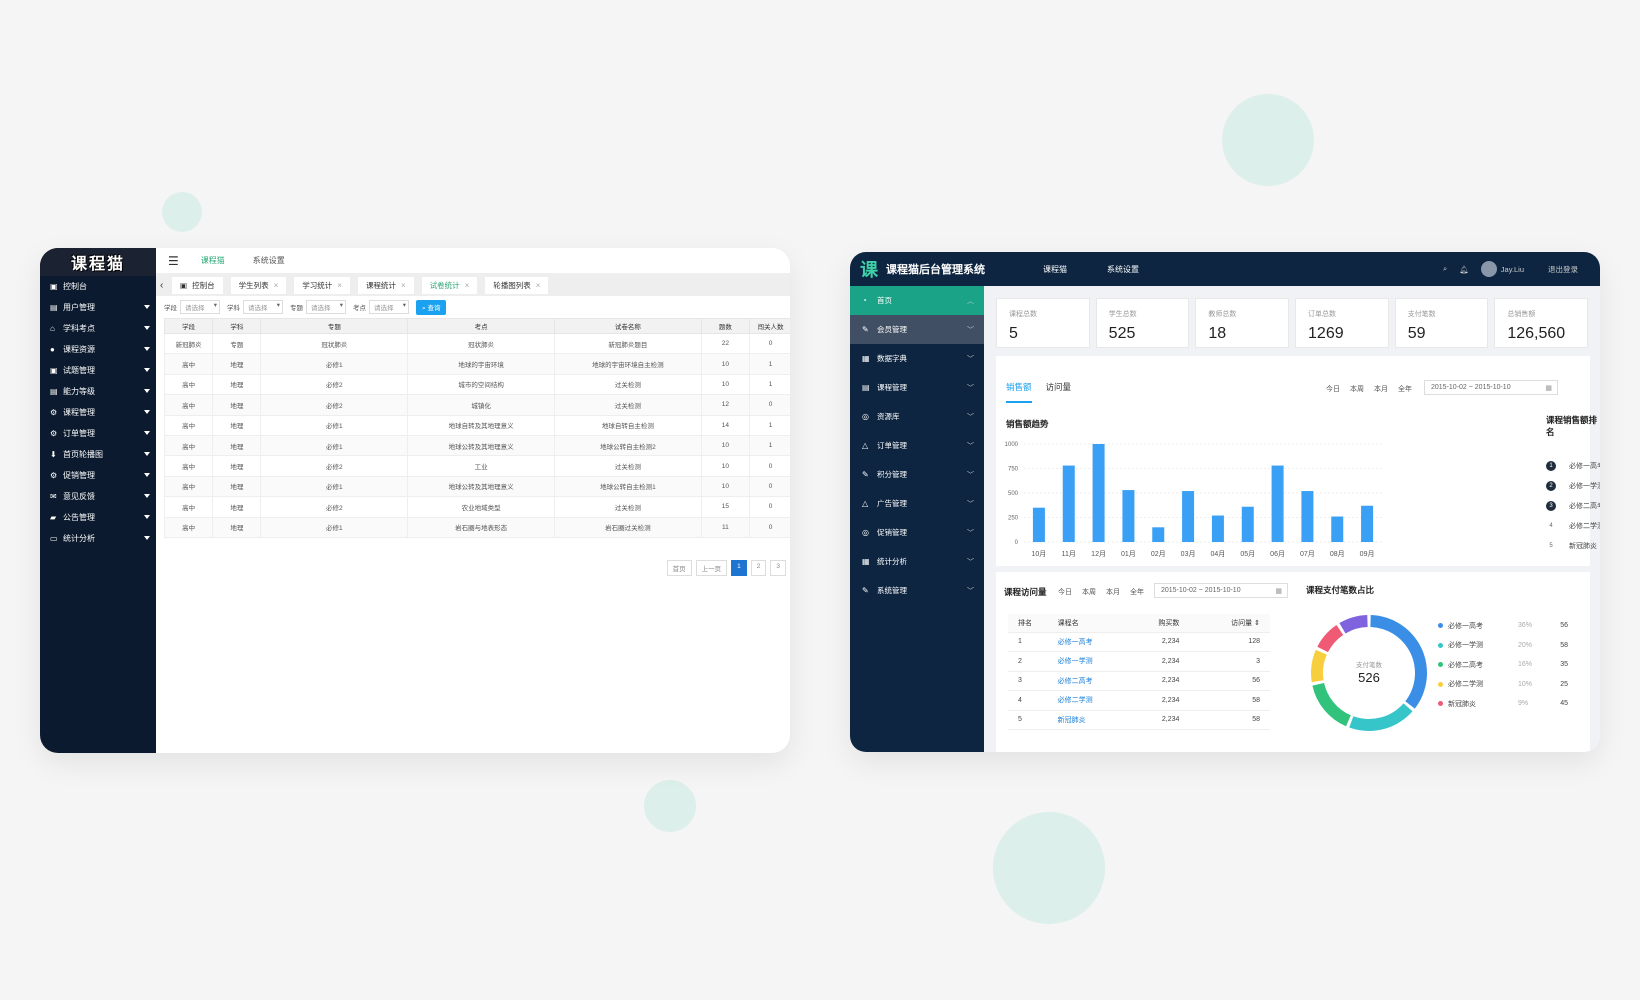  Describe the element at coordinates (1357, 389) in the screenshot. I see `period-week: 本周` at that location.